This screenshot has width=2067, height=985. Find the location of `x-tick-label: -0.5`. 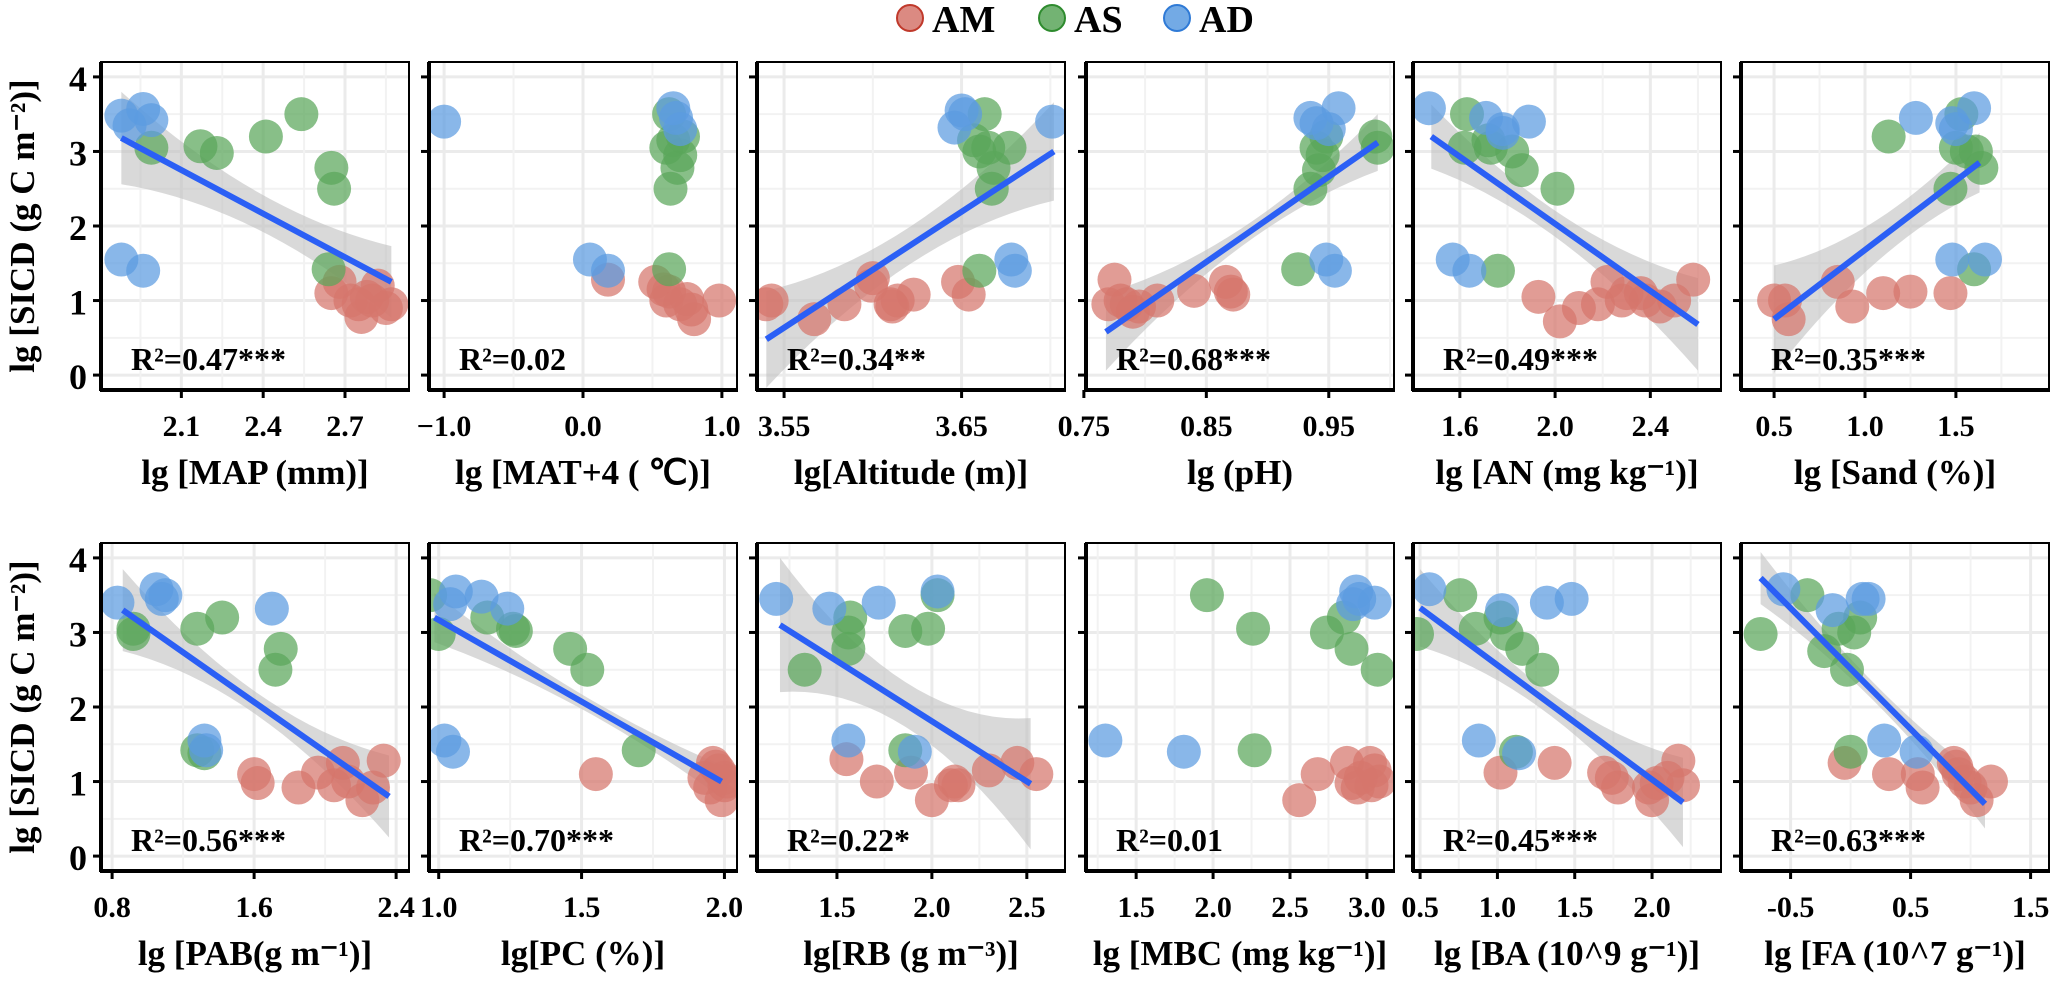

x-tick-label: -0.5 is located at coordinates (1791, 907).